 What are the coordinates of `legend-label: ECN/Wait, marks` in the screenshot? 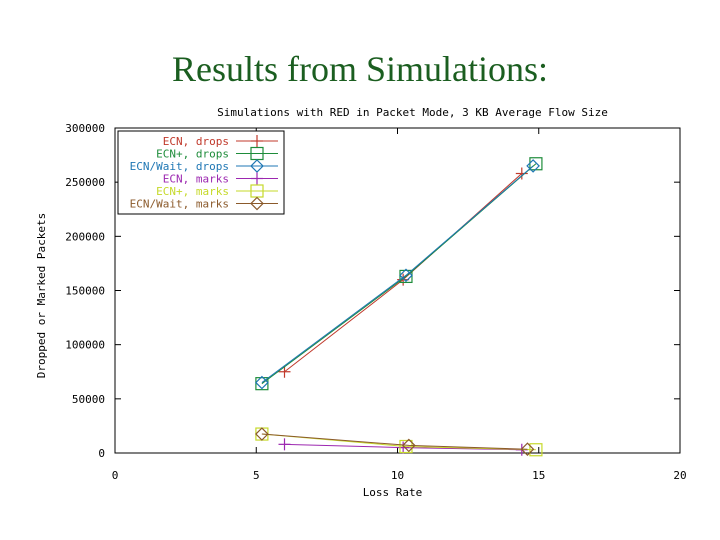 It's located at (179, 204).